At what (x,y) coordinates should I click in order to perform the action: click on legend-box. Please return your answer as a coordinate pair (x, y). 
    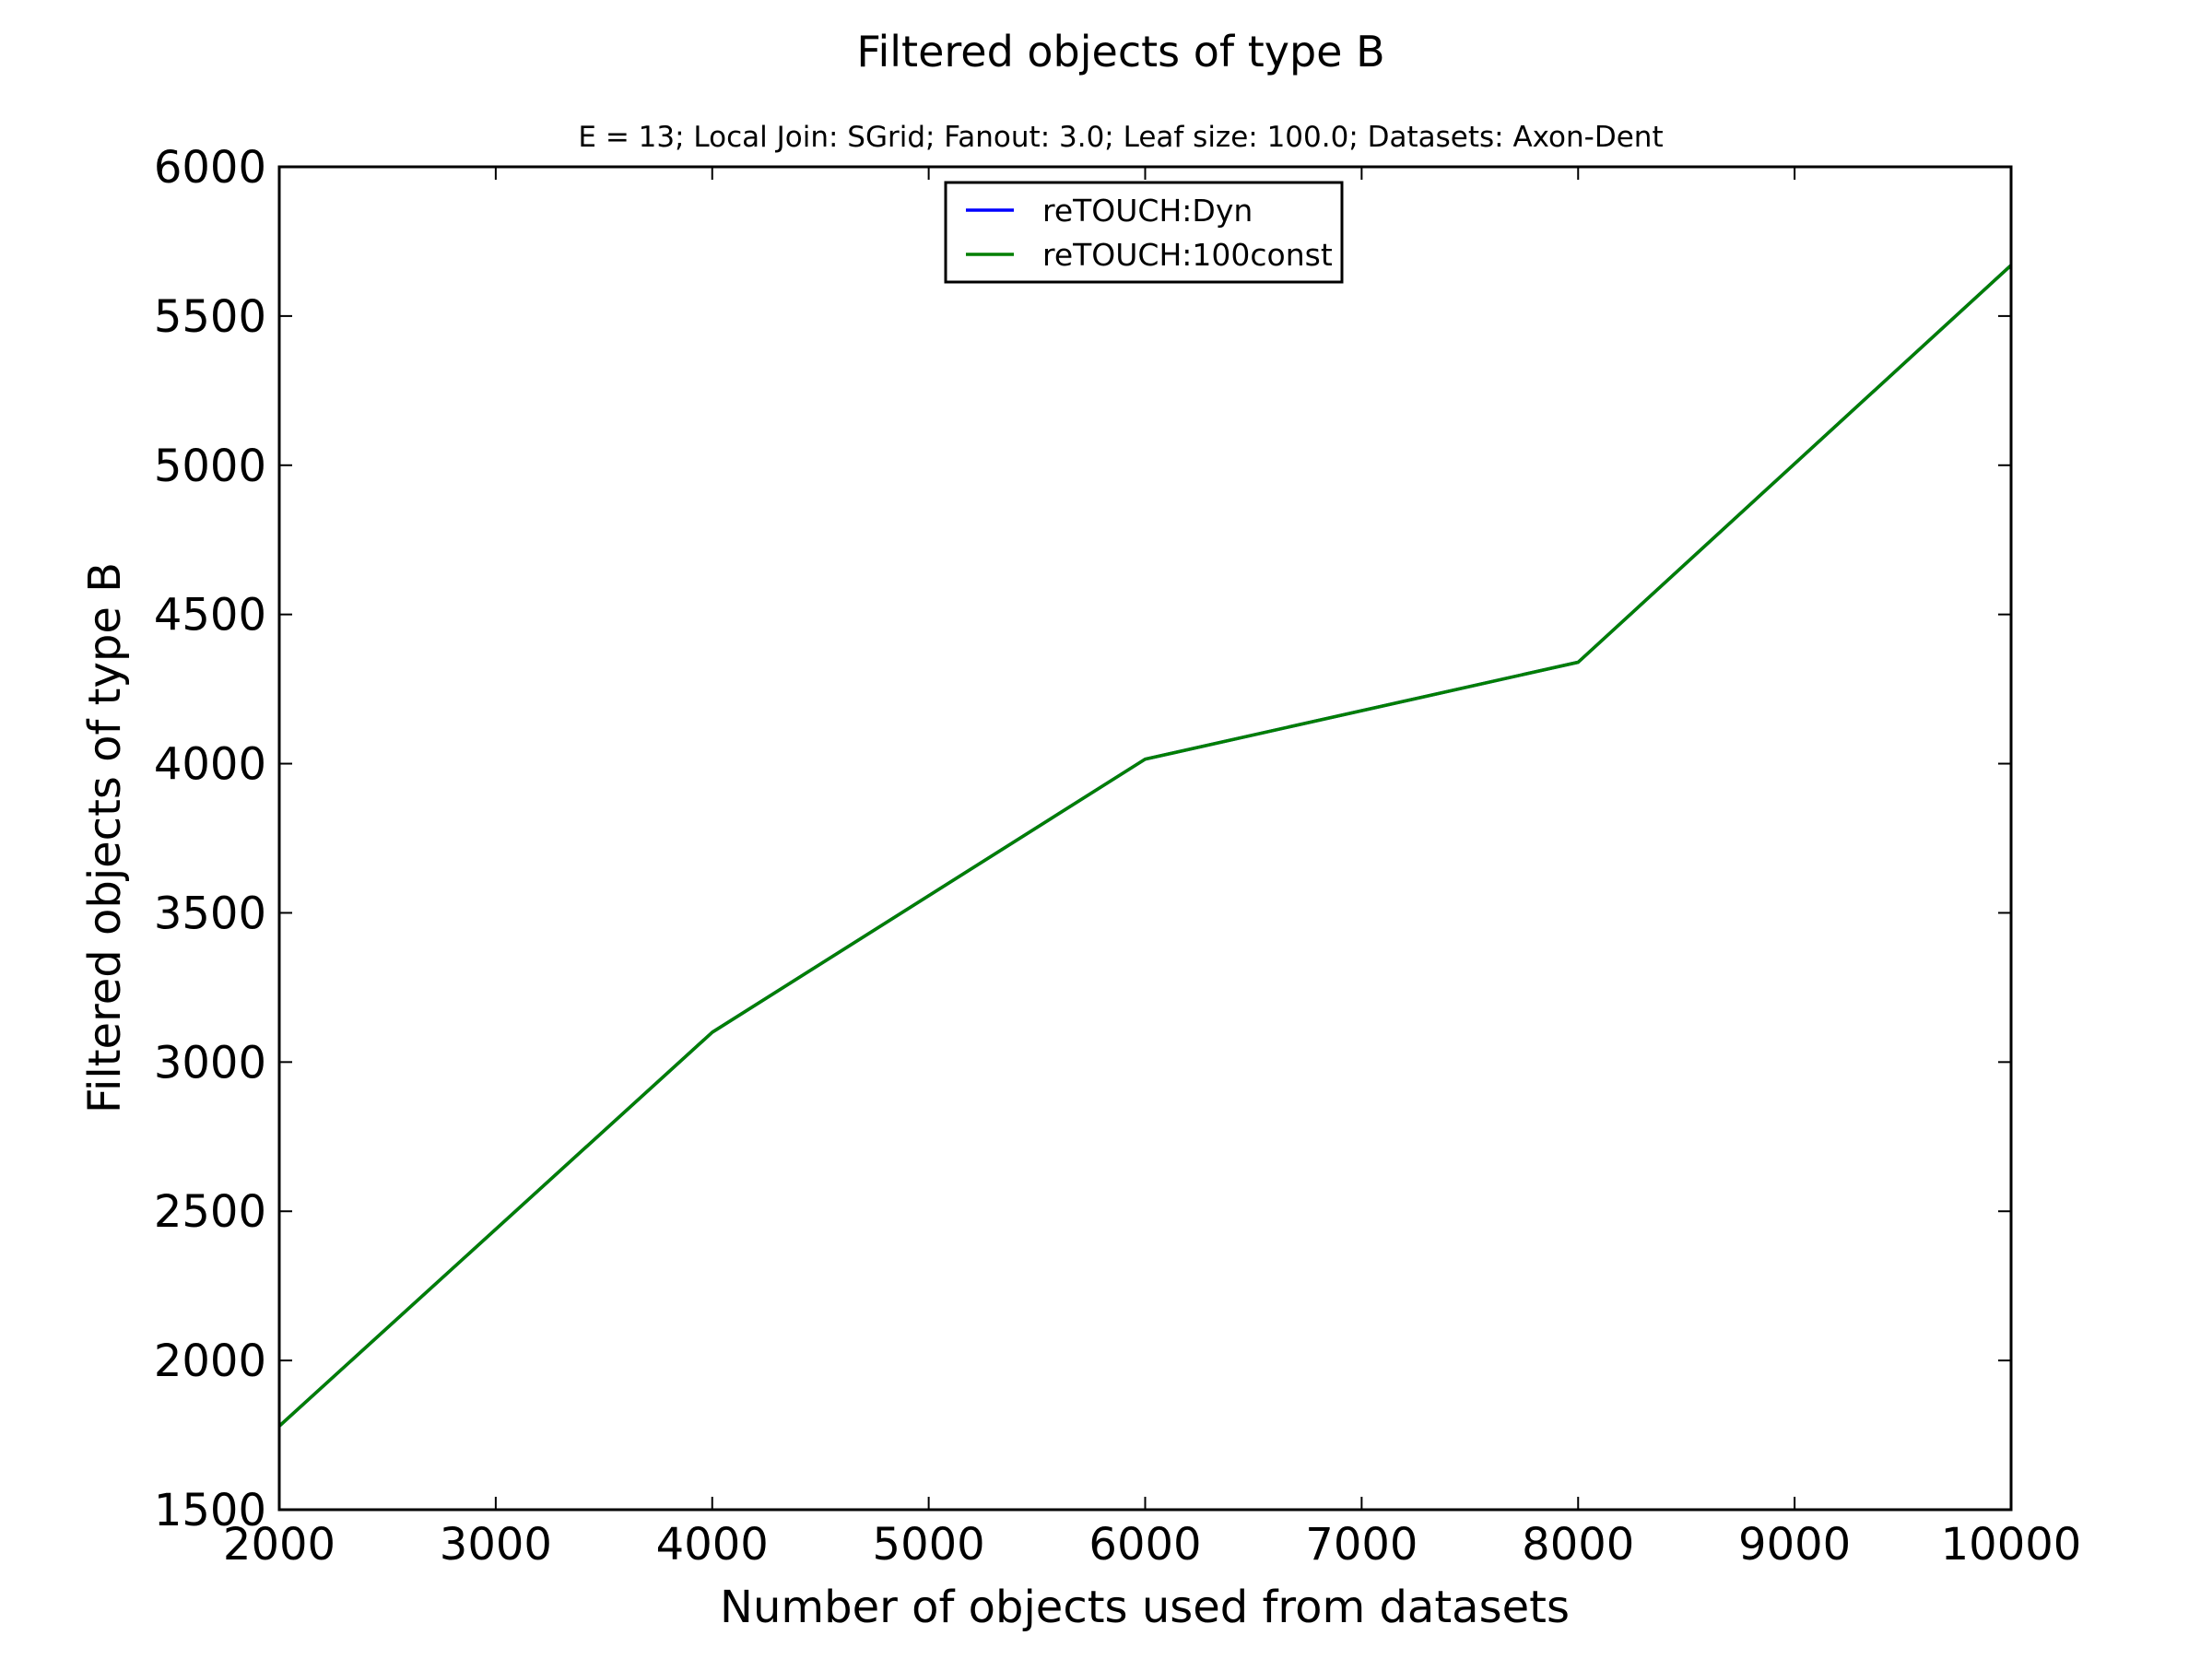
    Looking at the image, I should click on (1144, 232).